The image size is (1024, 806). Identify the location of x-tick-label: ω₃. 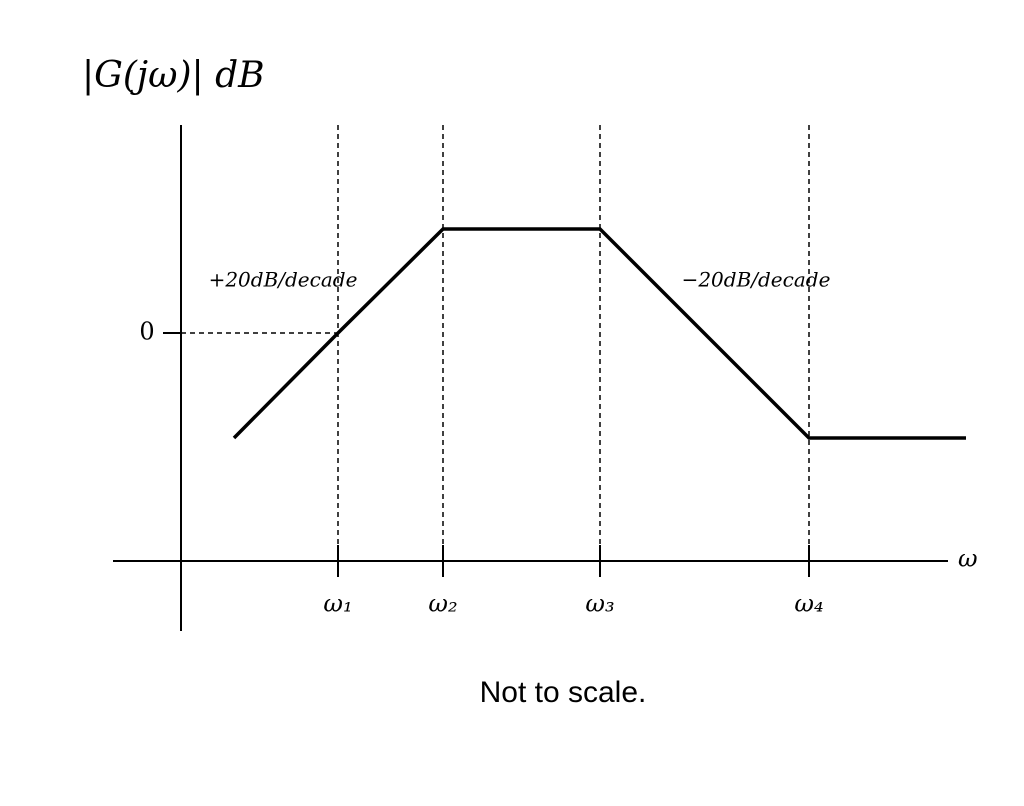
(599, 604).